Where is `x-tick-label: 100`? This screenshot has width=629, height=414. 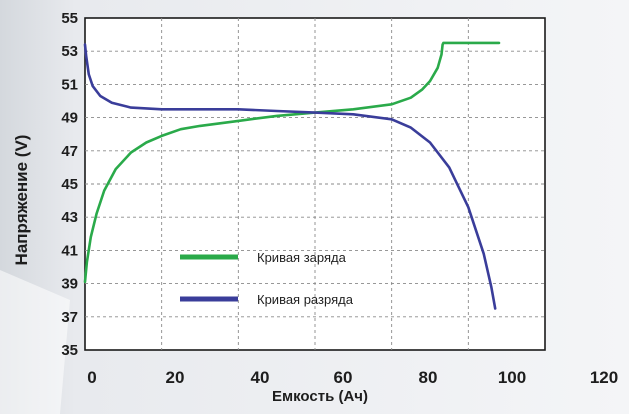
x-tick-label: 100 is located at coordinates (512, 377).